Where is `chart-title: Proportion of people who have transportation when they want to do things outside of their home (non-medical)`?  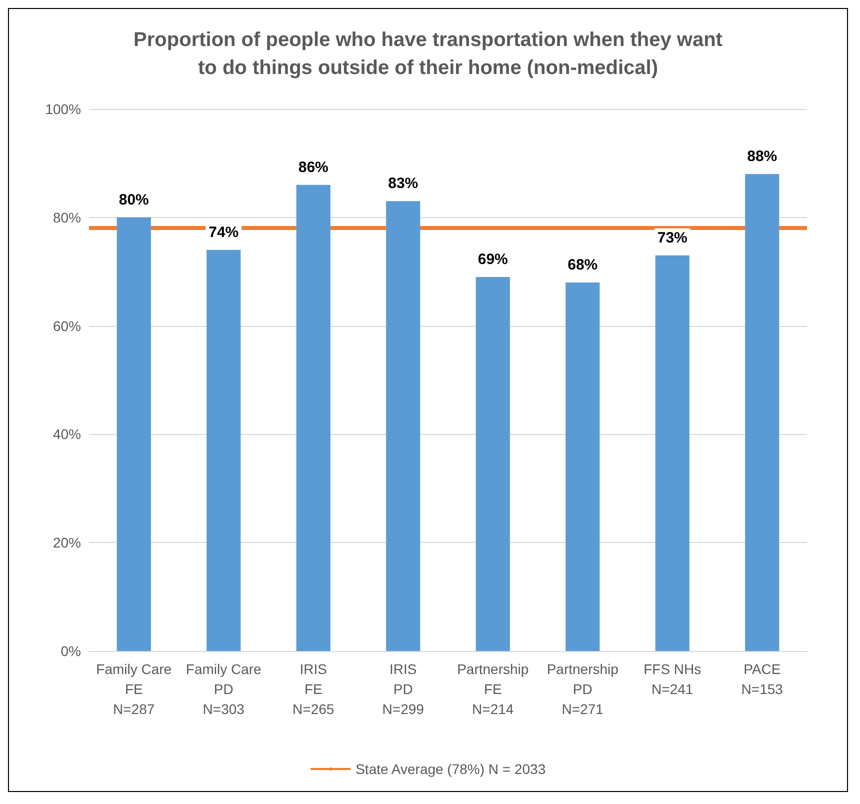
chart-title: Proportion of people who have transportation when they want to do things outside of their home (non-medical) is located at coordinates (428, 54).